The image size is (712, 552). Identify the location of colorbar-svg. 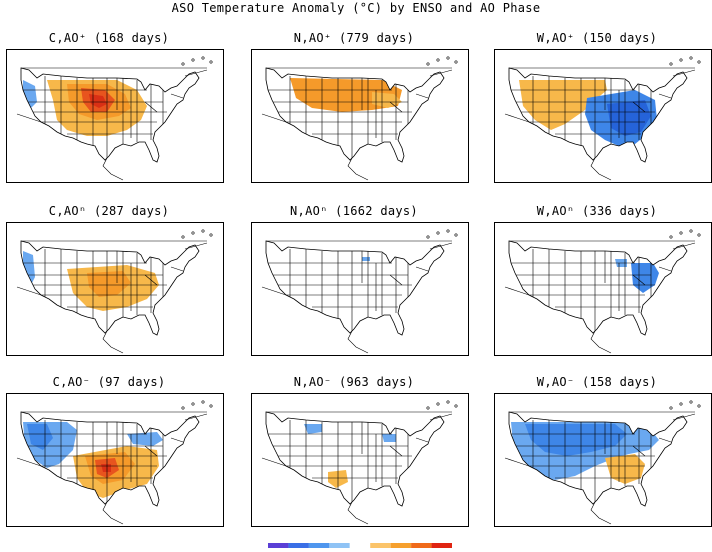
(360, 545).